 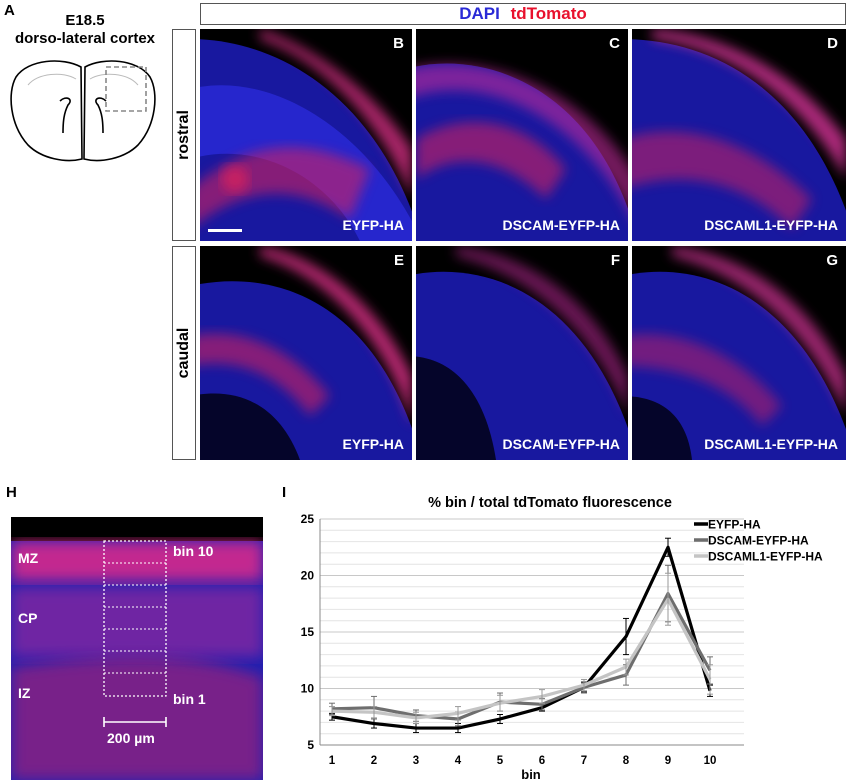 I want to click on stain-legend-tdtomato: tdTomato, so click(x=548, y=13).